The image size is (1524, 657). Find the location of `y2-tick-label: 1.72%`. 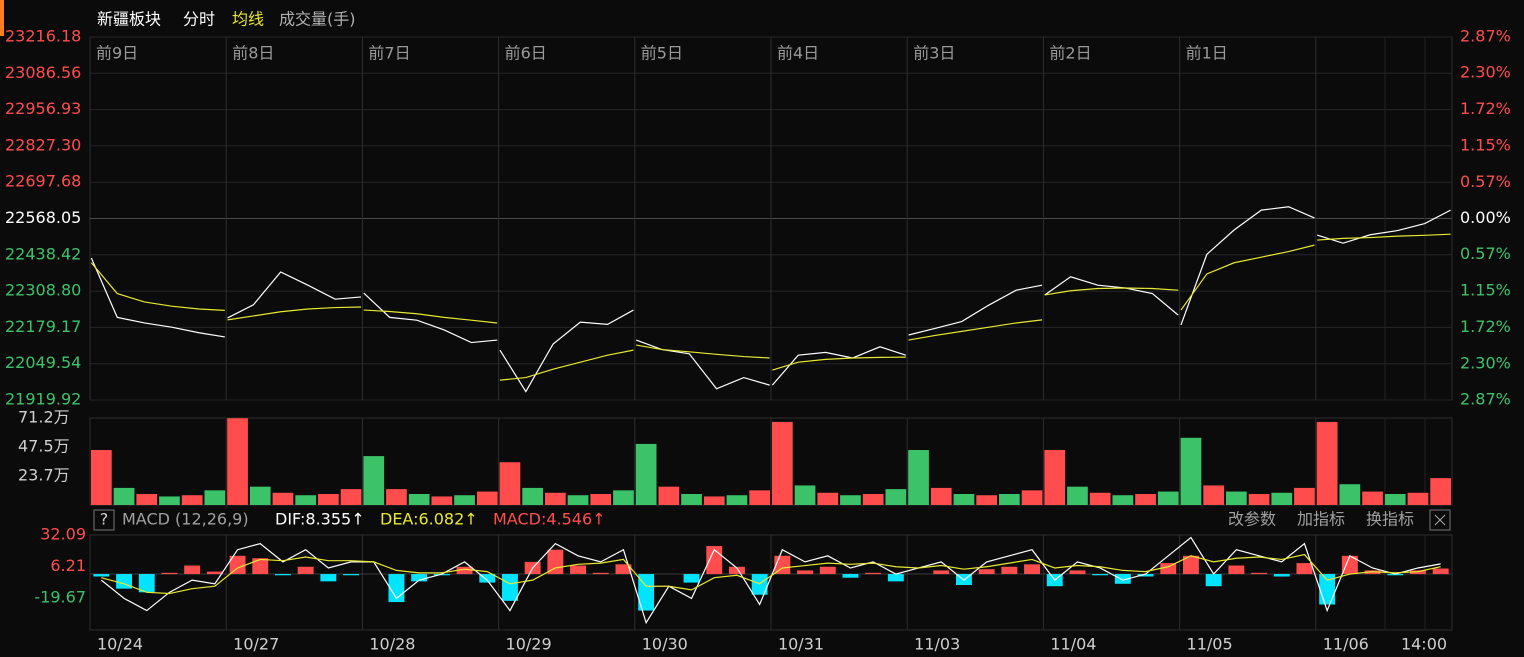

y2-tick-label: 1.72% is located at coordinates (1485, 108).